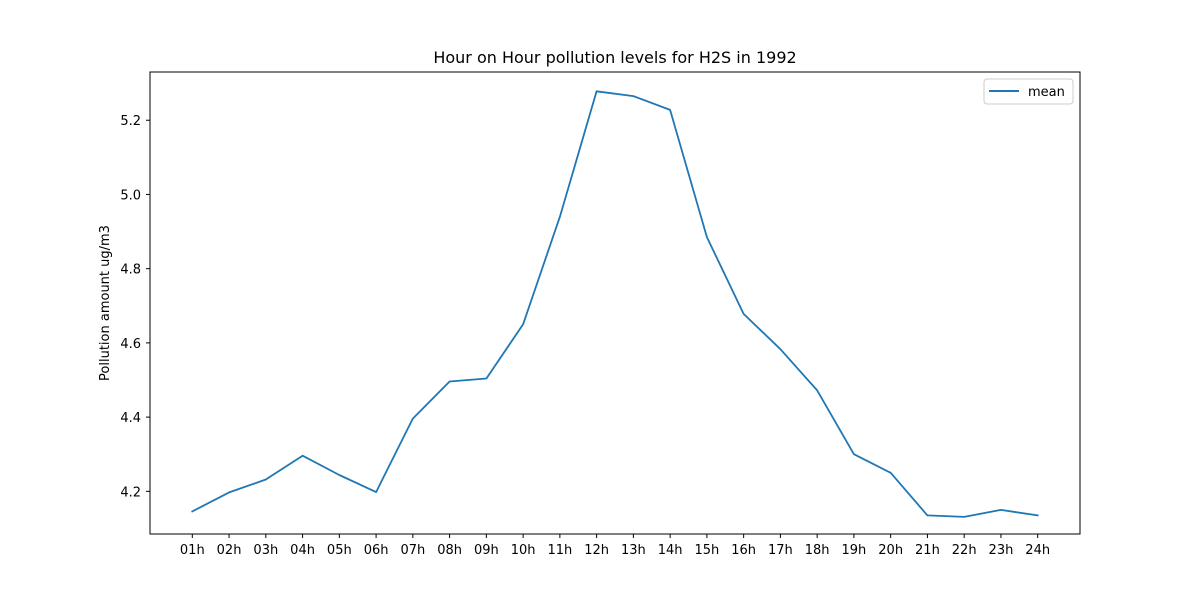 This screenshot has width=1200, height=600. What do you see at coordinates (1001, 550) in the screenshot?
I see `x-tick-label: 23h` at bounding box center [1001, 550].